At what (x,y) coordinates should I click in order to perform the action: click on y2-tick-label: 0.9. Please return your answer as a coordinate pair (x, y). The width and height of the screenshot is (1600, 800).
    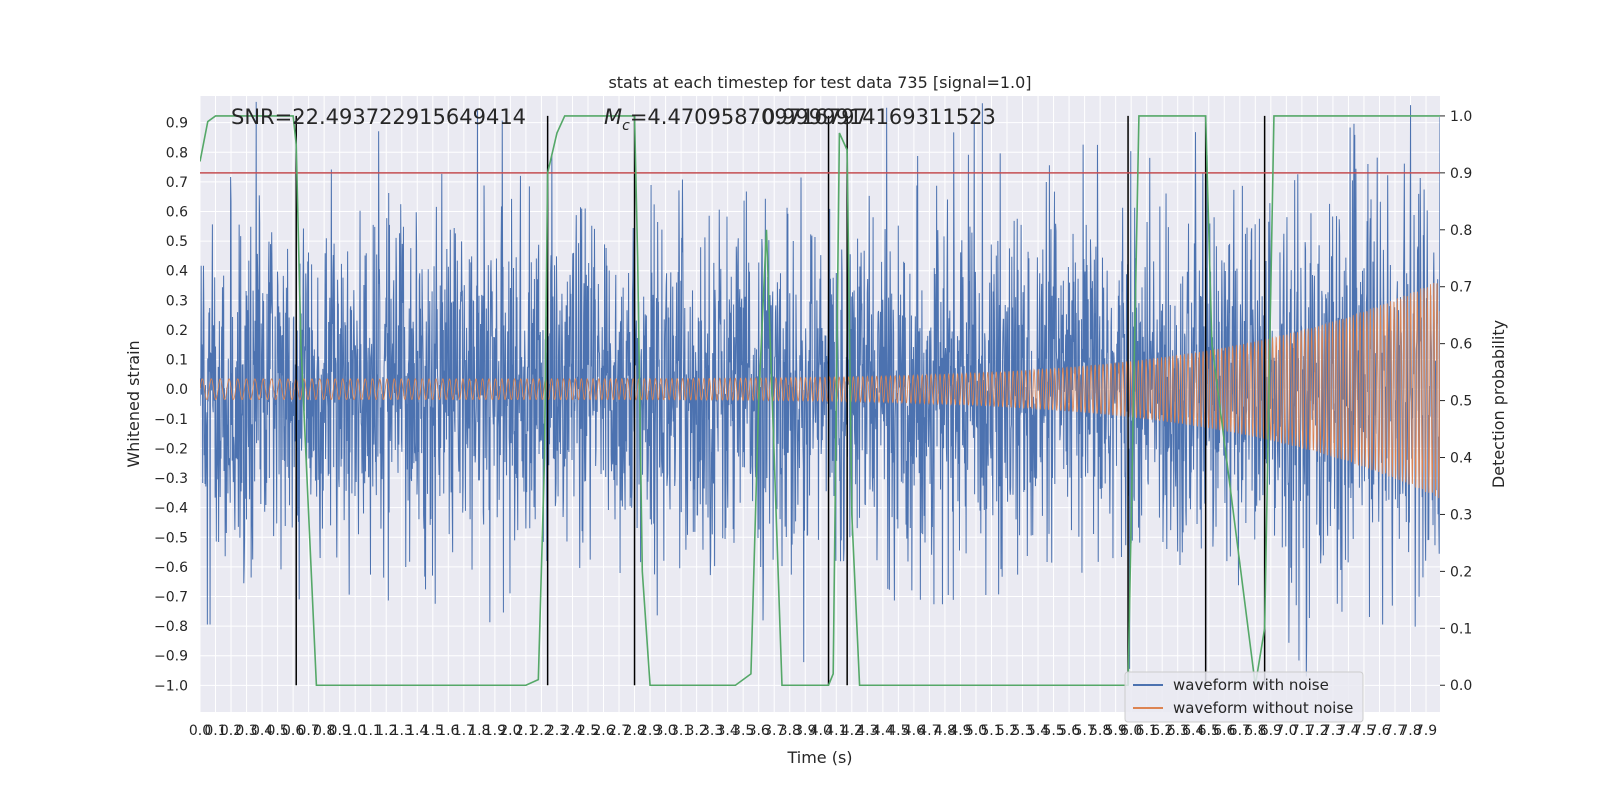
    Looking at the image, I should click on (1461, 174).